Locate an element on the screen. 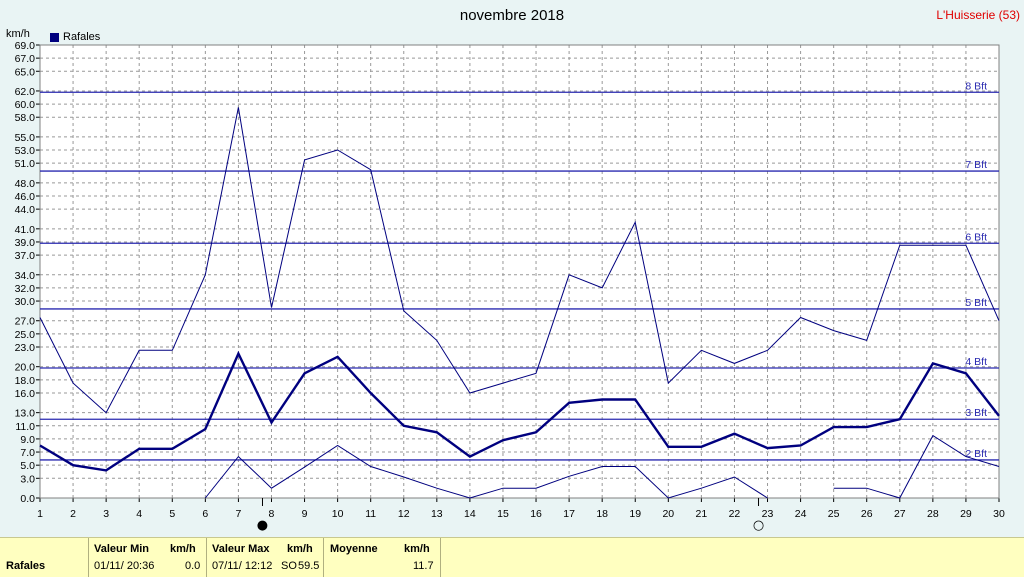  beaufort-label: 8 Bft is located at coordinates (976, 86).